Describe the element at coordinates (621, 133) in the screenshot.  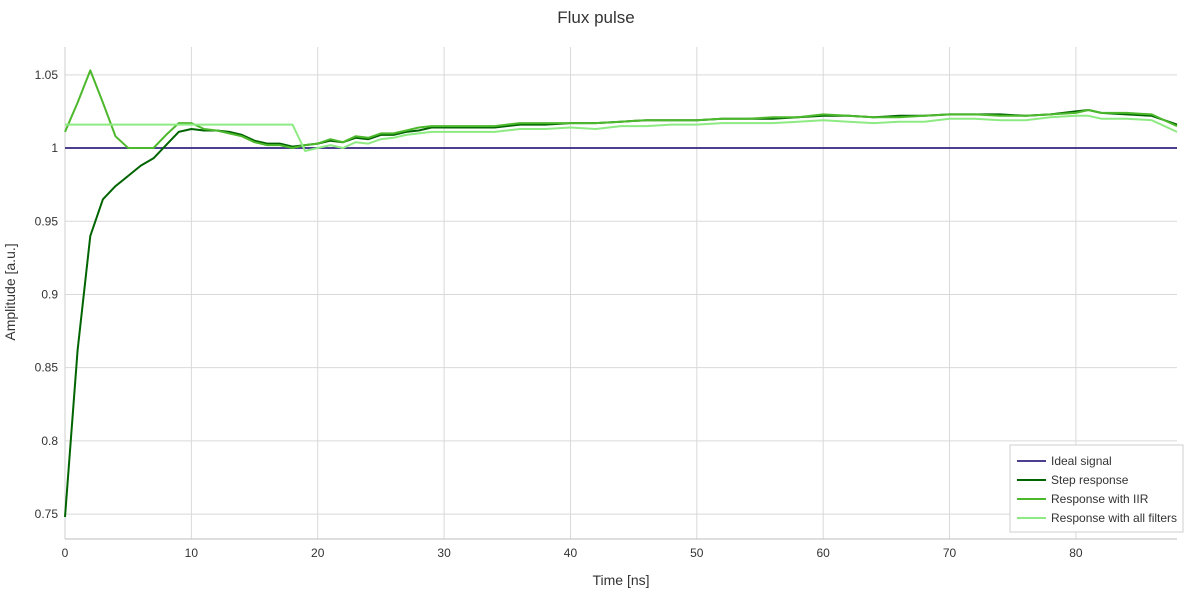
I see `series-line-response-with-all-filters` at that location.